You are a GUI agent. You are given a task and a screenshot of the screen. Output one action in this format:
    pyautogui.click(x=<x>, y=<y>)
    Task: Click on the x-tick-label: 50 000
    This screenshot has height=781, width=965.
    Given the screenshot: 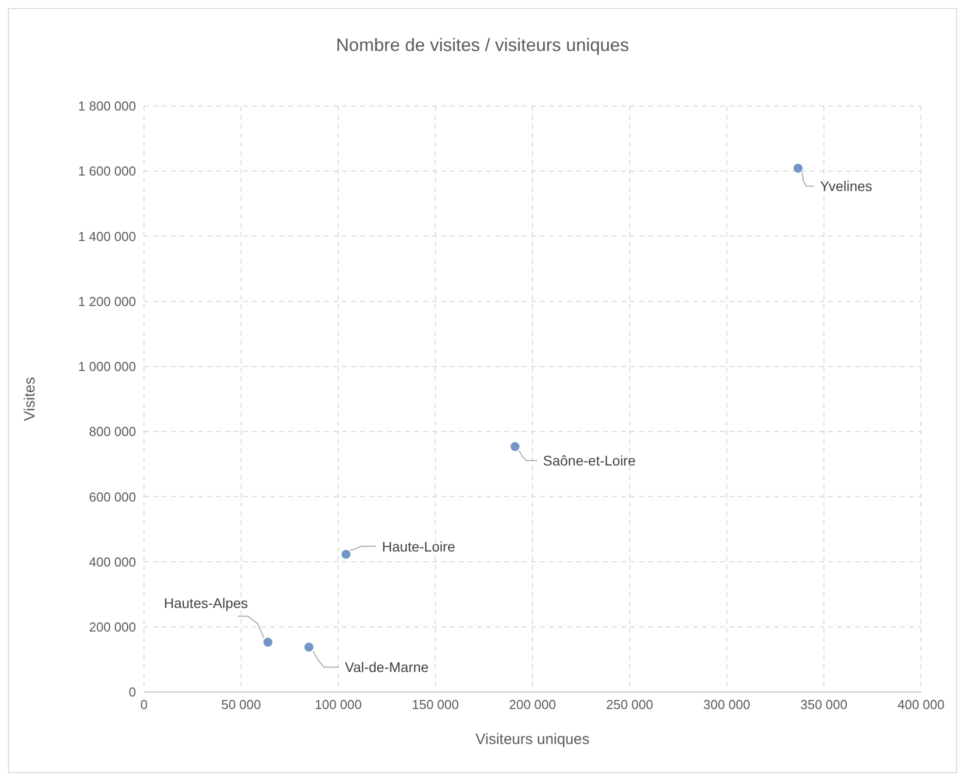 What is the action you would take?
    pyautogui.click(x=241, y=704)
    